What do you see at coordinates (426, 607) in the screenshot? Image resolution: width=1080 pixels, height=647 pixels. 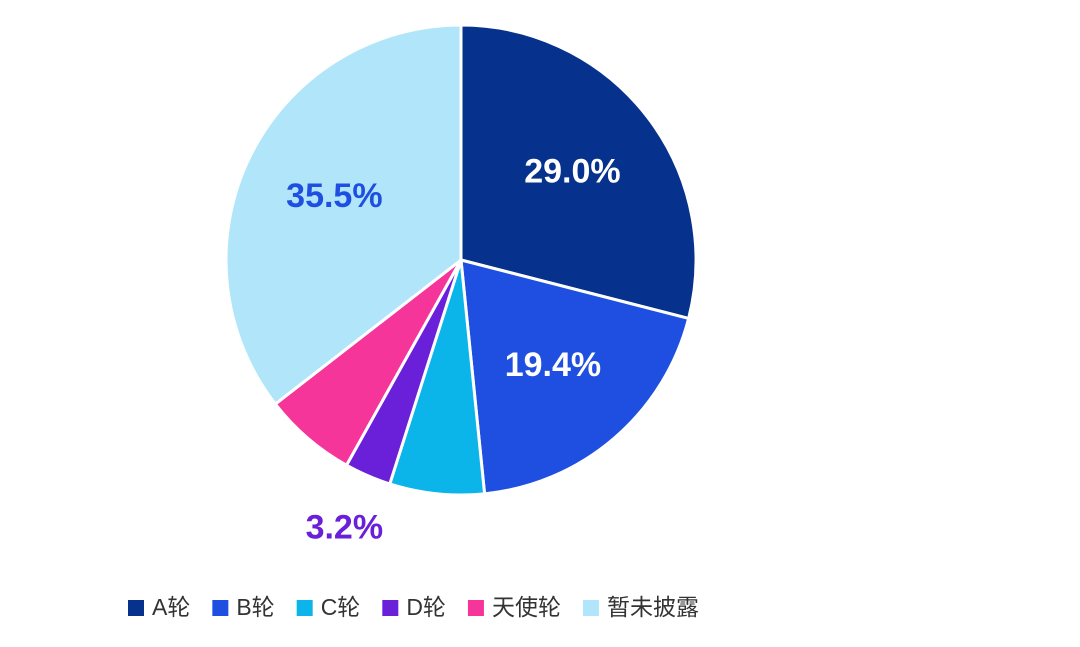 I see `legend-label: D轮` at bounding box center [426, 607].